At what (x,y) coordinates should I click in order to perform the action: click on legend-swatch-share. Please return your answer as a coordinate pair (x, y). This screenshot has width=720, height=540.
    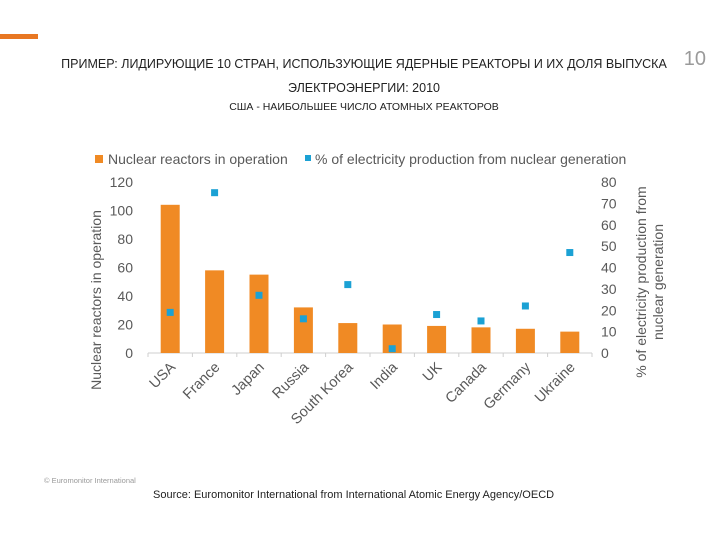
    Looking at the image, I should click on (308, 158).